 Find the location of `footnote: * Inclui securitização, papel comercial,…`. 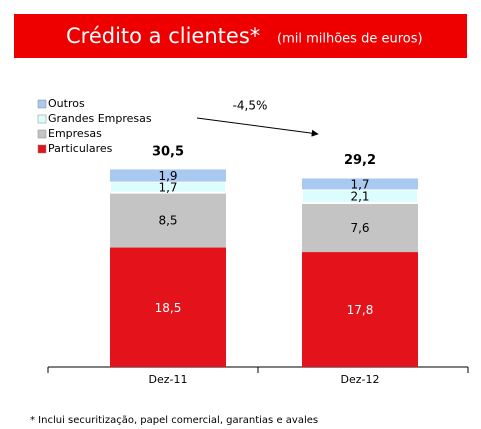

footnote: * Inclui securitização, papel comercial,… is located at coordinates (174, 420).